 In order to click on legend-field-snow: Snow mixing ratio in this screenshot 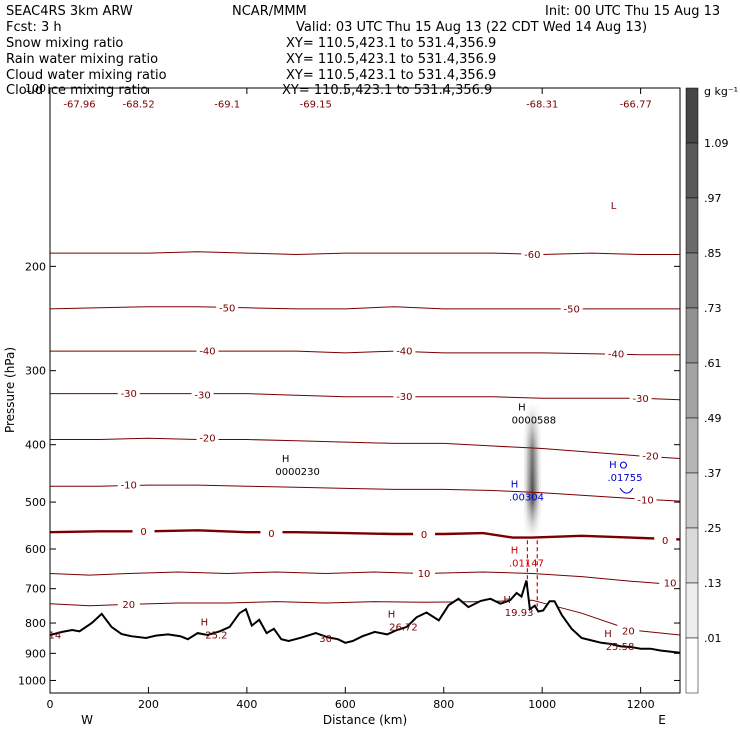, I will do `click(64, 43)`.